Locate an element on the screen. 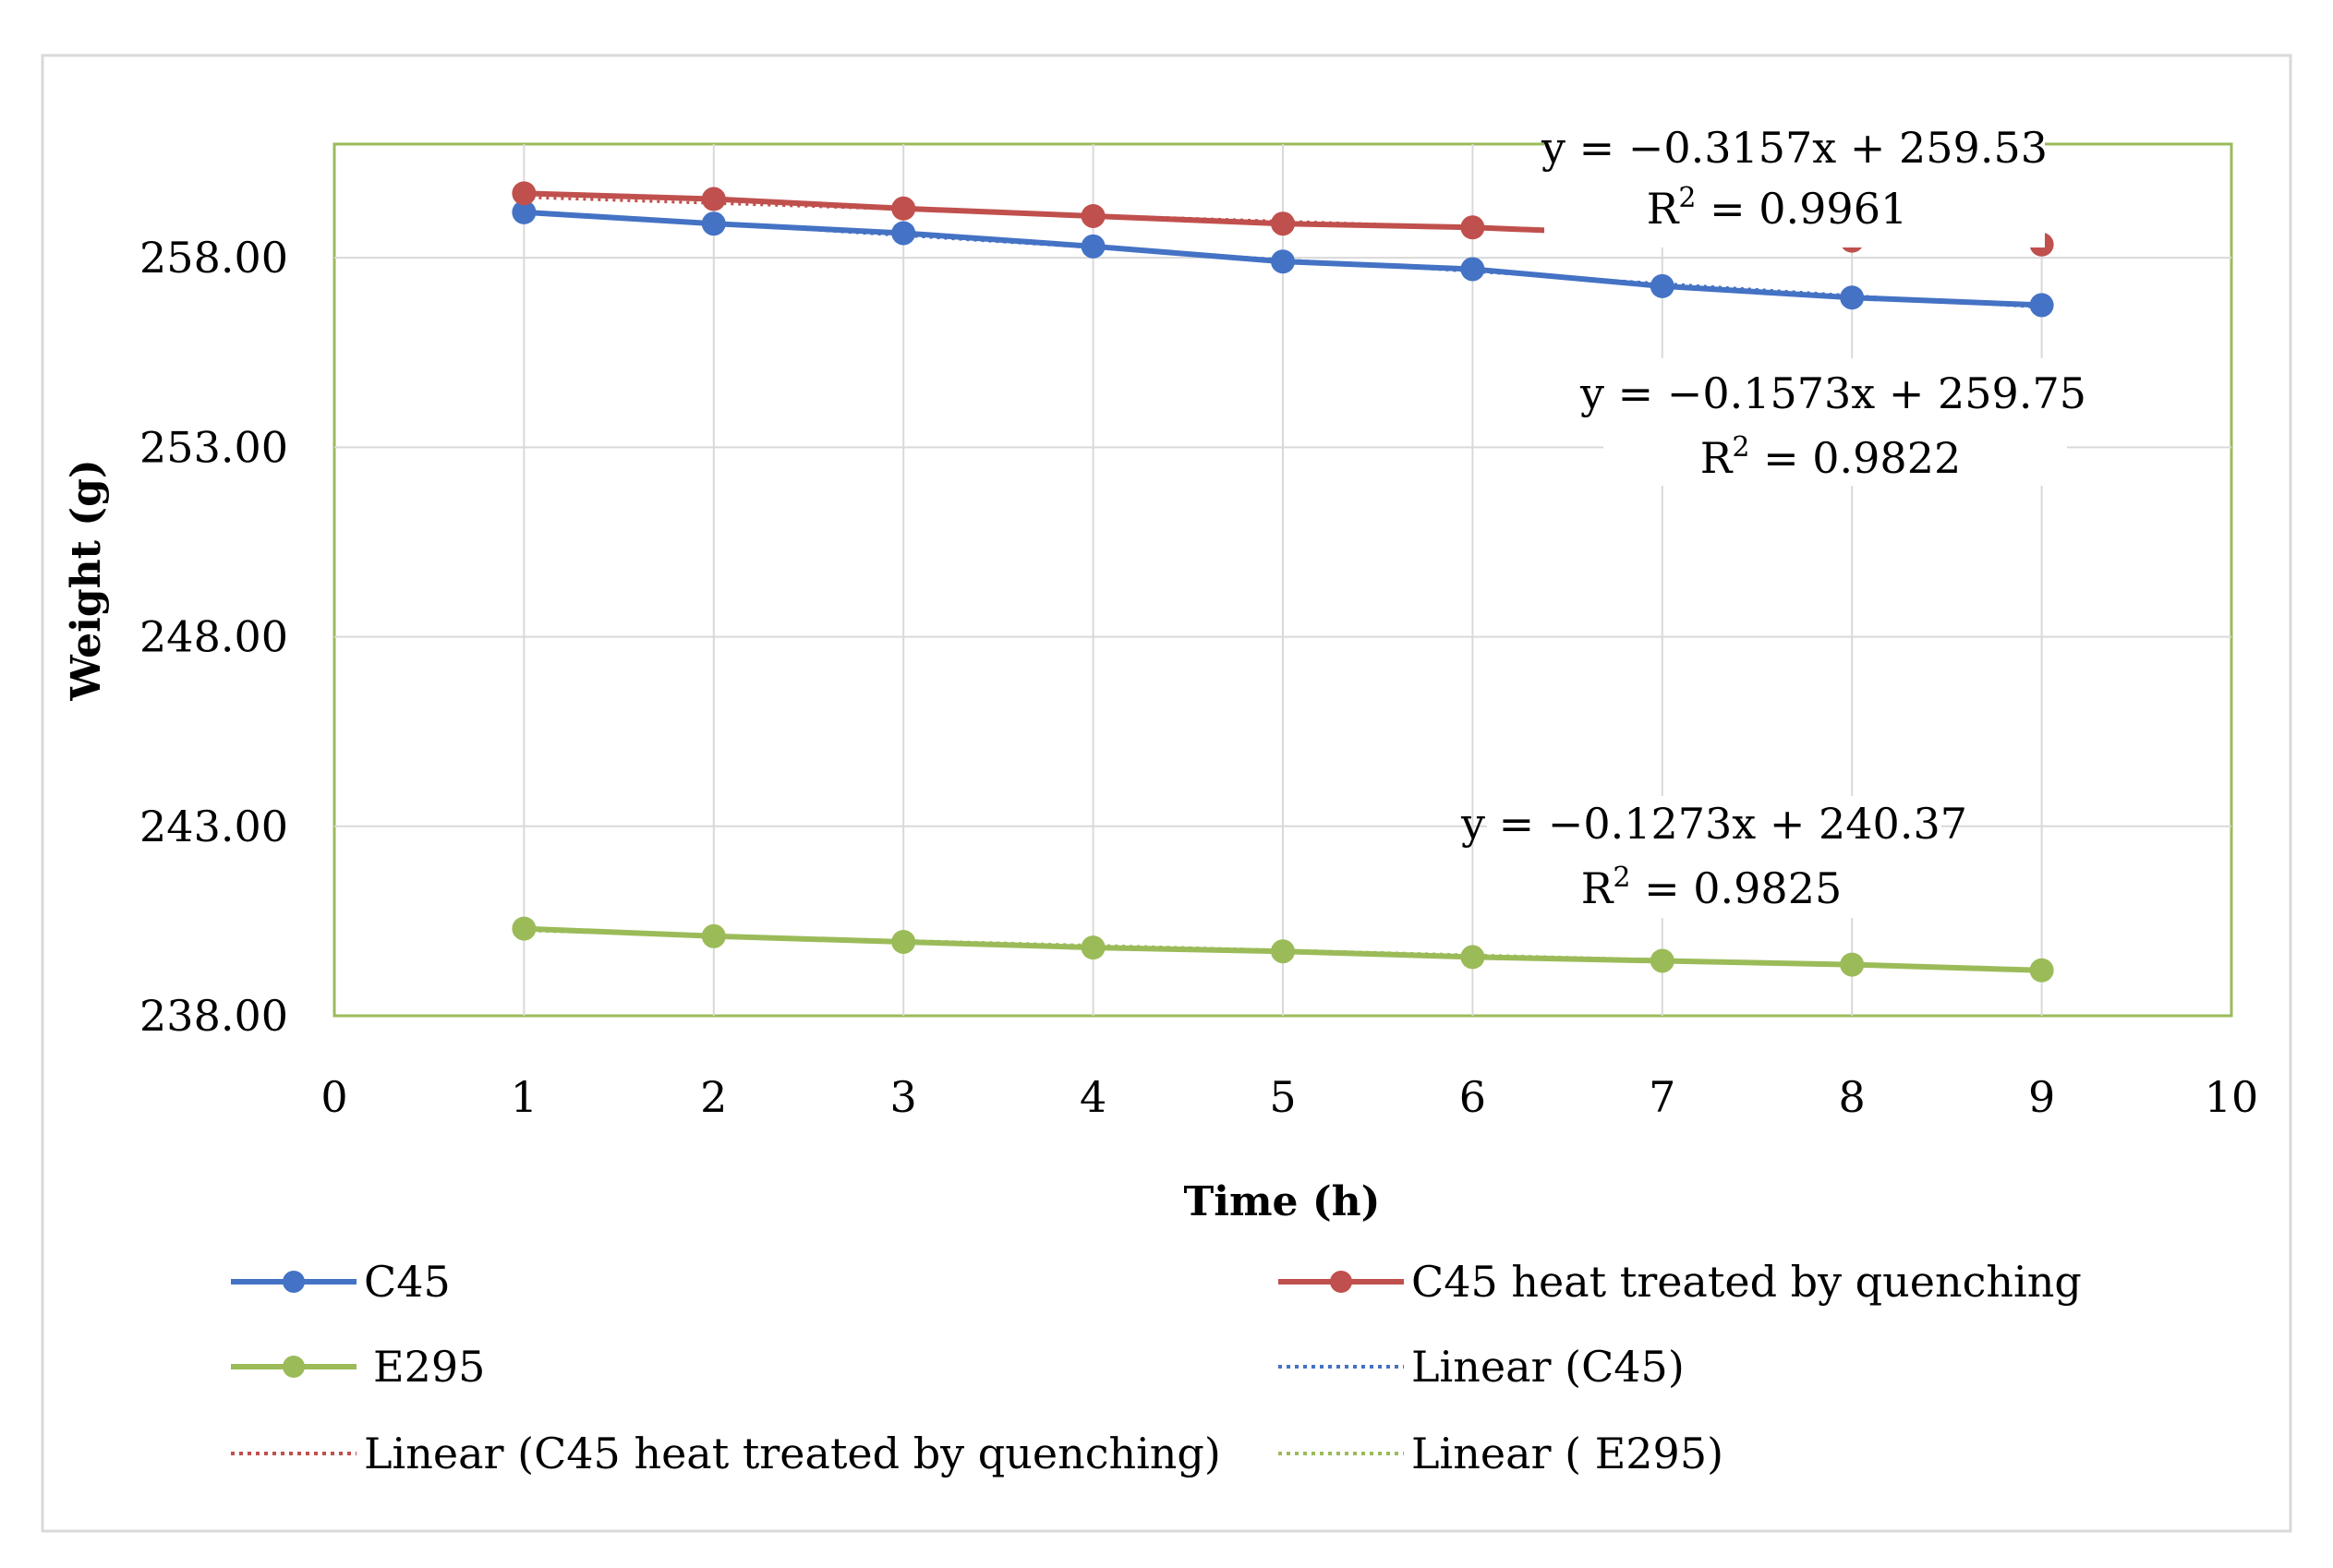  y-tick-label: 253.00 is located at coordinates (213, 447).